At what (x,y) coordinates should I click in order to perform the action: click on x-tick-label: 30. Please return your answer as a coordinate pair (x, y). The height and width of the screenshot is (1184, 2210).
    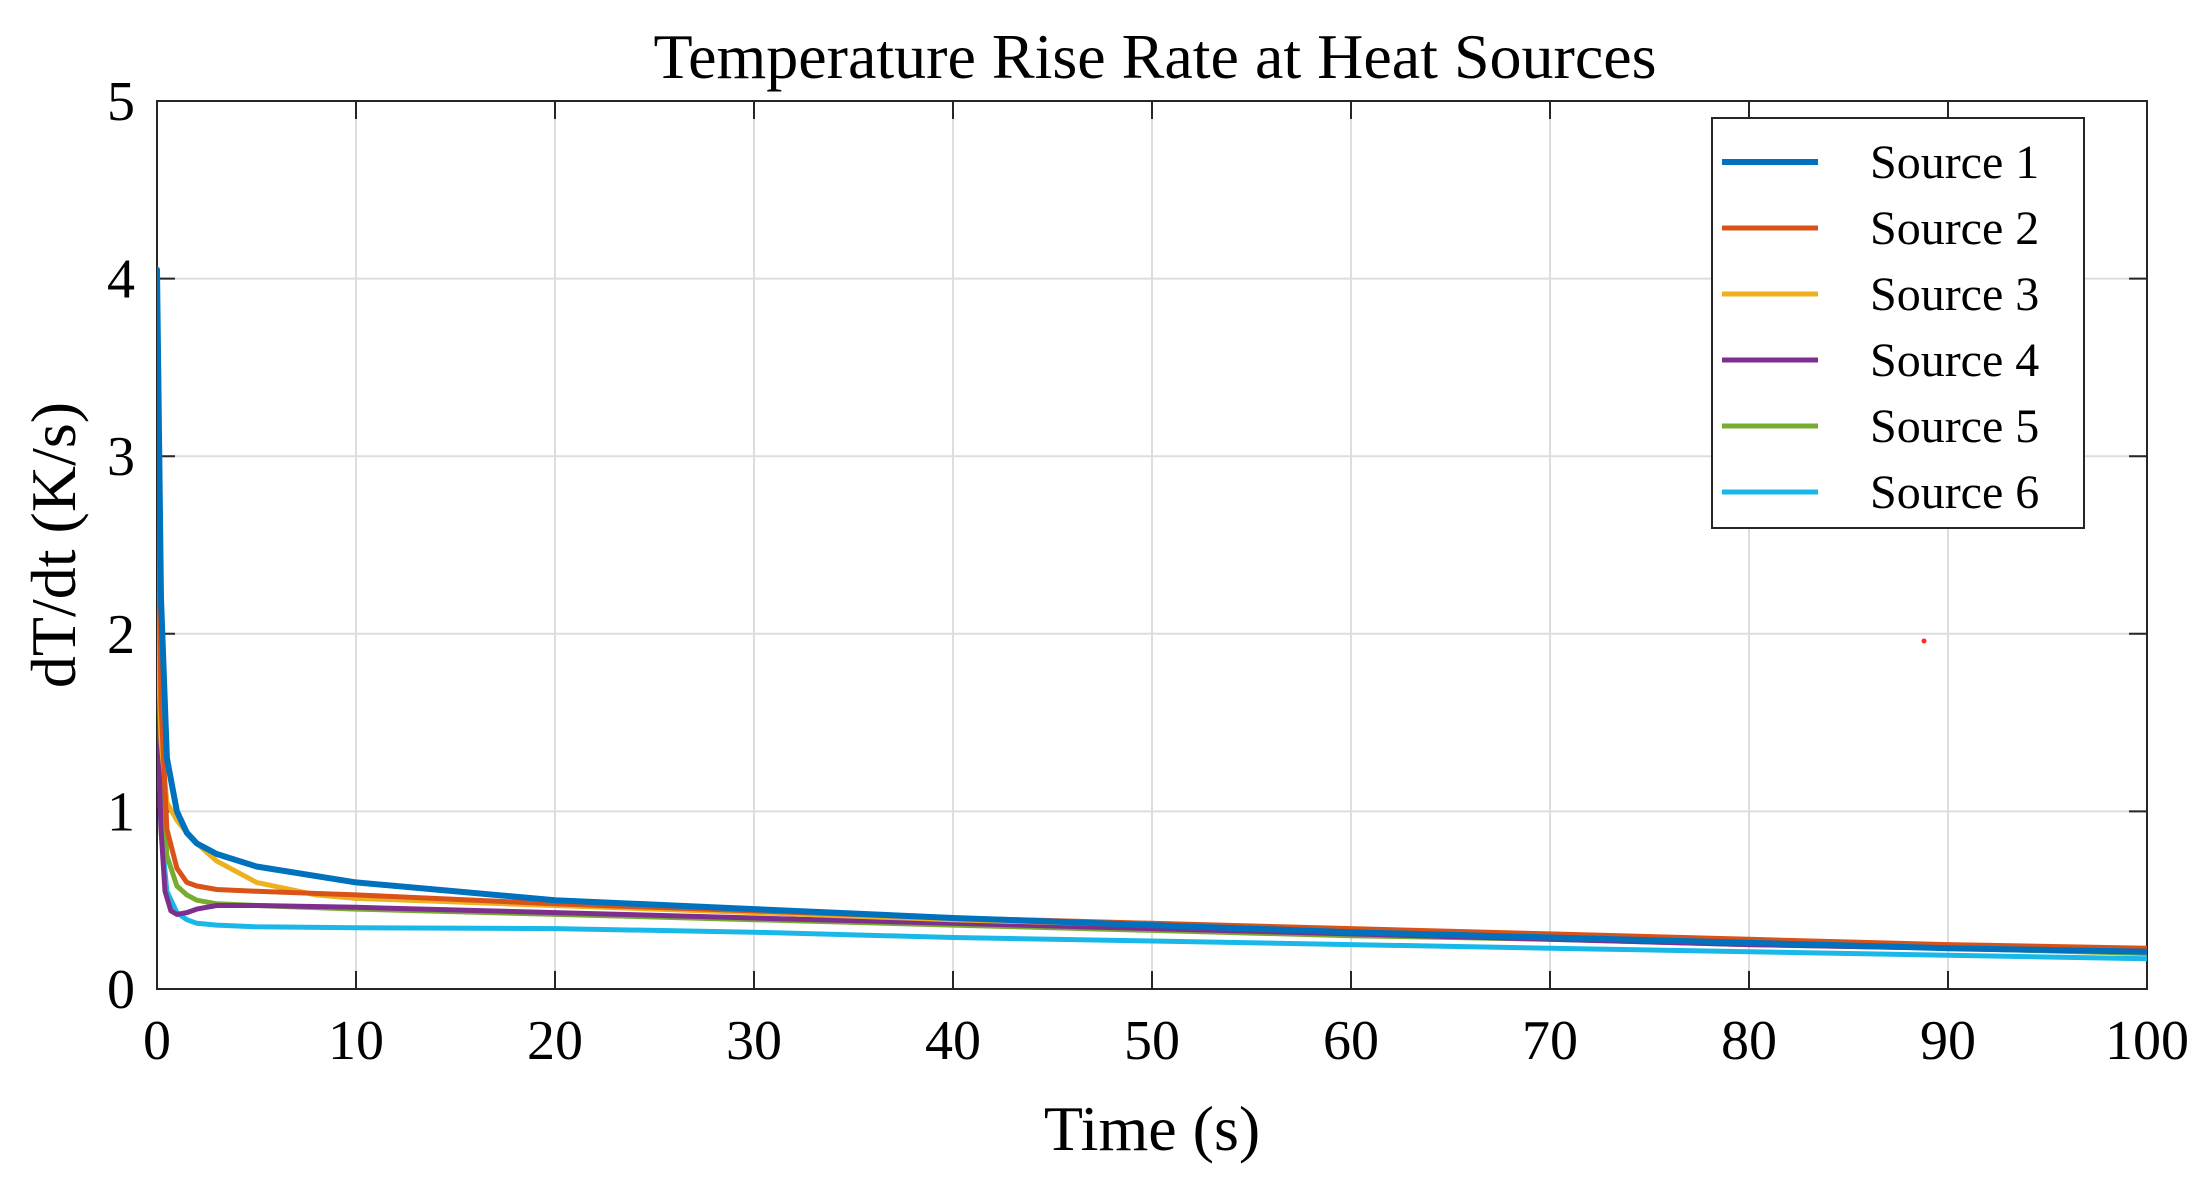
    Looking at the image, I should click on (754, 1041).